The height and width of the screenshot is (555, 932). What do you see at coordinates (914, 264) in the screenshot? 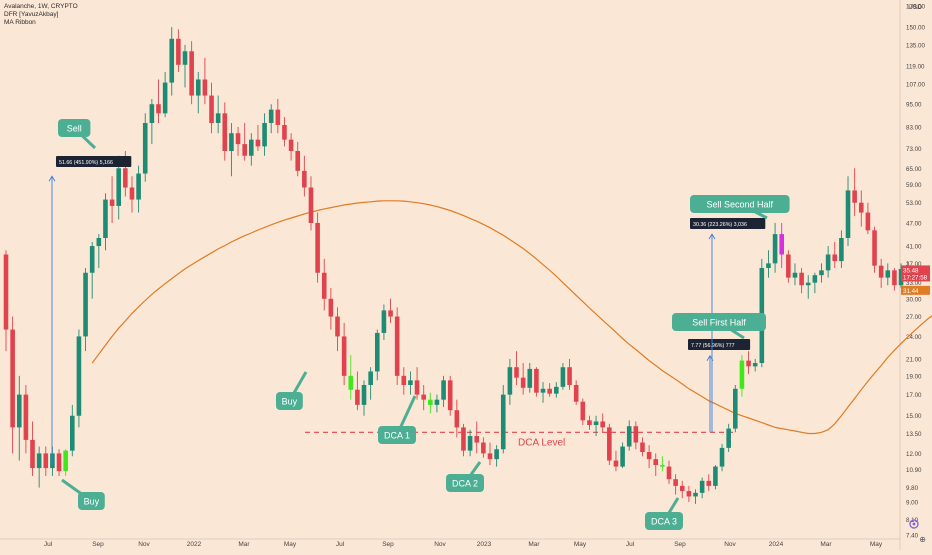
I see `y-tick-label: 37.00` at bounding box center [914, 264].